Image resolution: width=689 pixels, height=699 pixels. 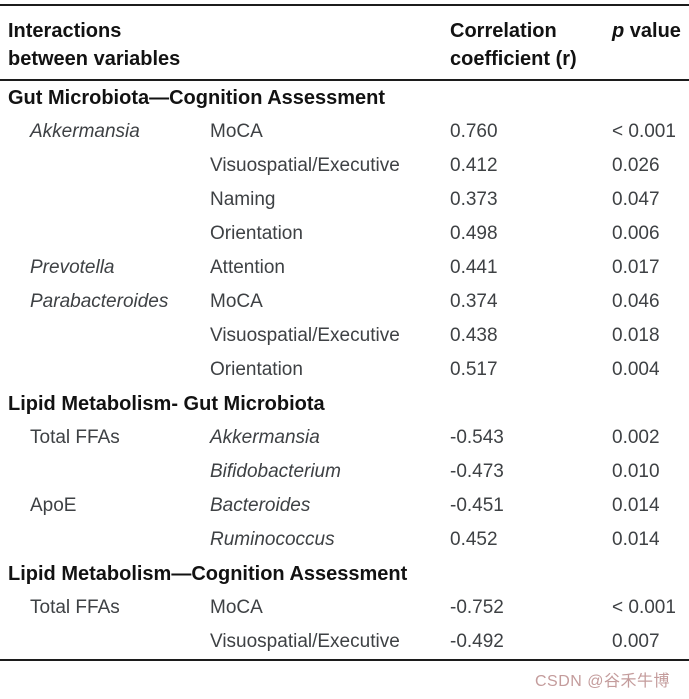 I want to click on correlation-value: 0.452, so click(x=474, y=539).